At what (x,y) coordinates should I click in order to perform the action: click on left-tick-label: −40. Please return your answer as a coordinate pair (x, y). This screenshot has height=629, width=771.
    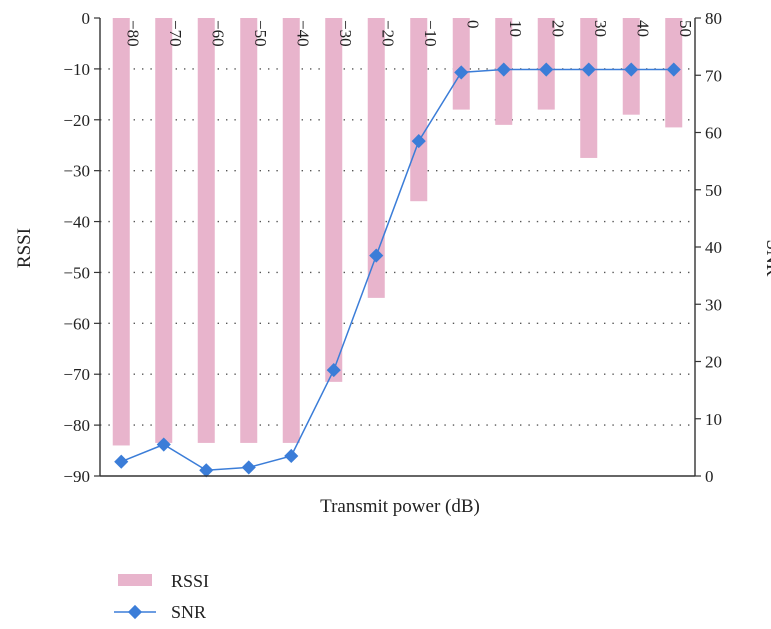
    Looking at the image, I should click on (76, 222).